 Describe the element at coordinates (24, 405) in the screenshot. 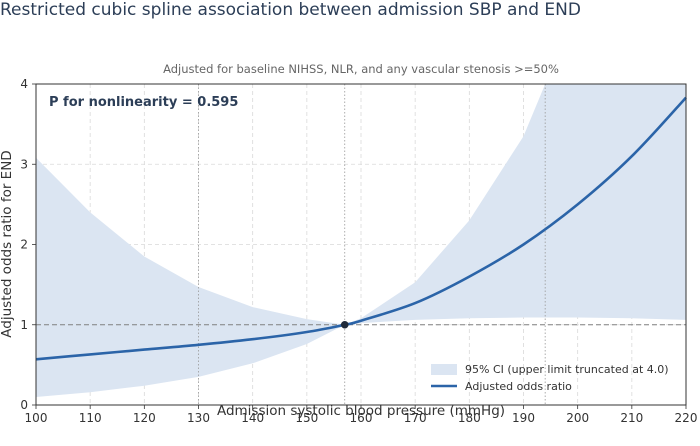

I see `y-tick-label: 0` at that location.